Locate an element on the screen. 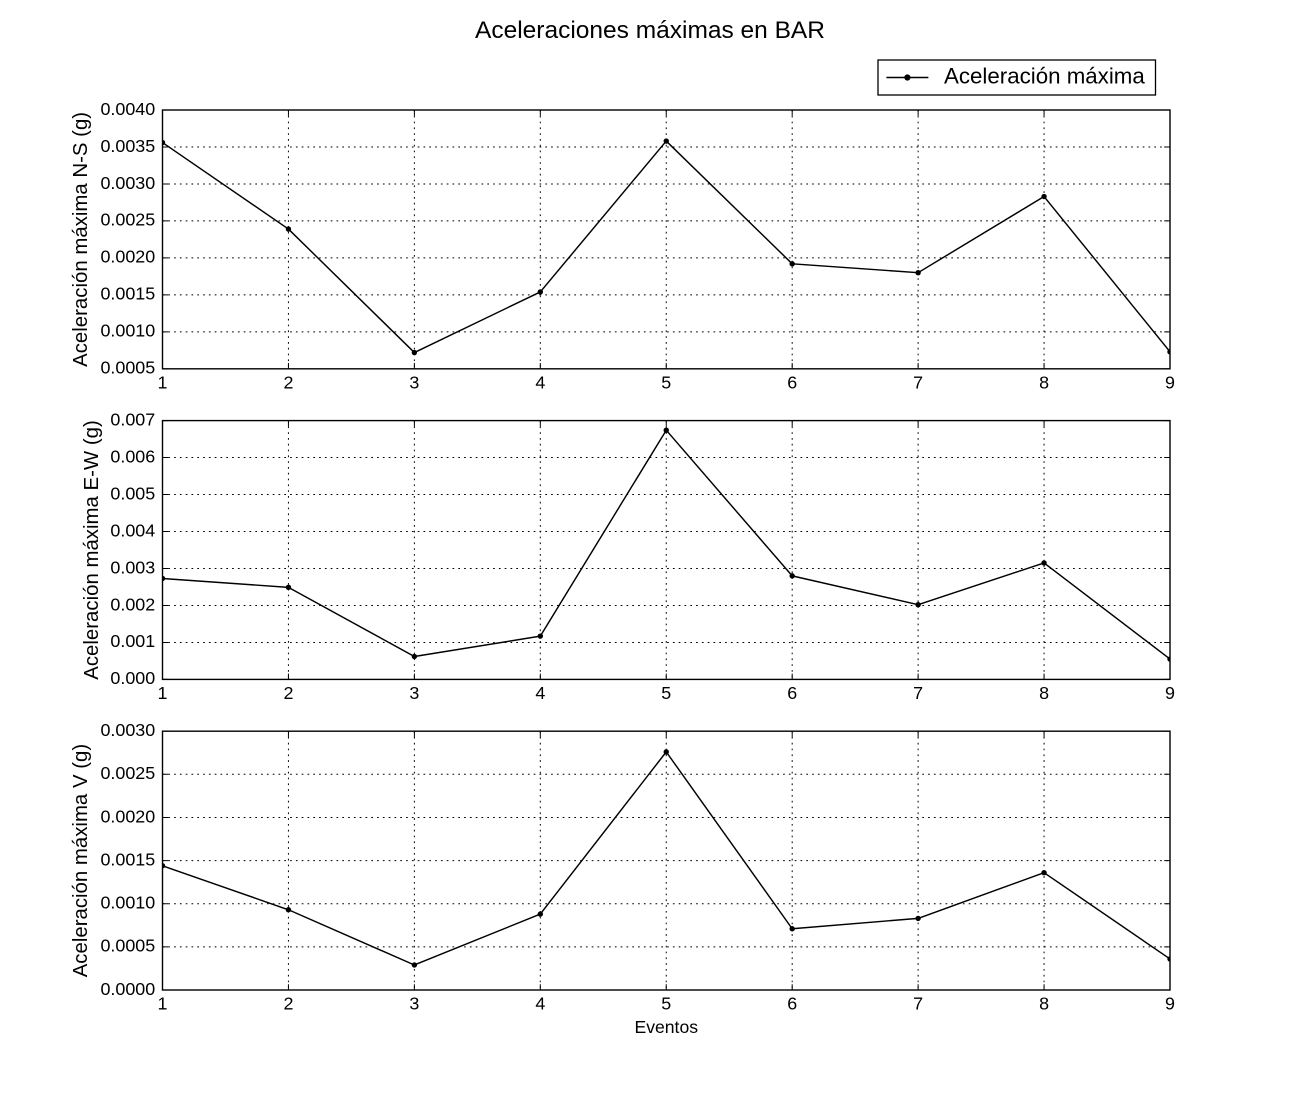 The image size is (1300, 1100). svg-text: 0.0000 is located at coordinates (127, 989).